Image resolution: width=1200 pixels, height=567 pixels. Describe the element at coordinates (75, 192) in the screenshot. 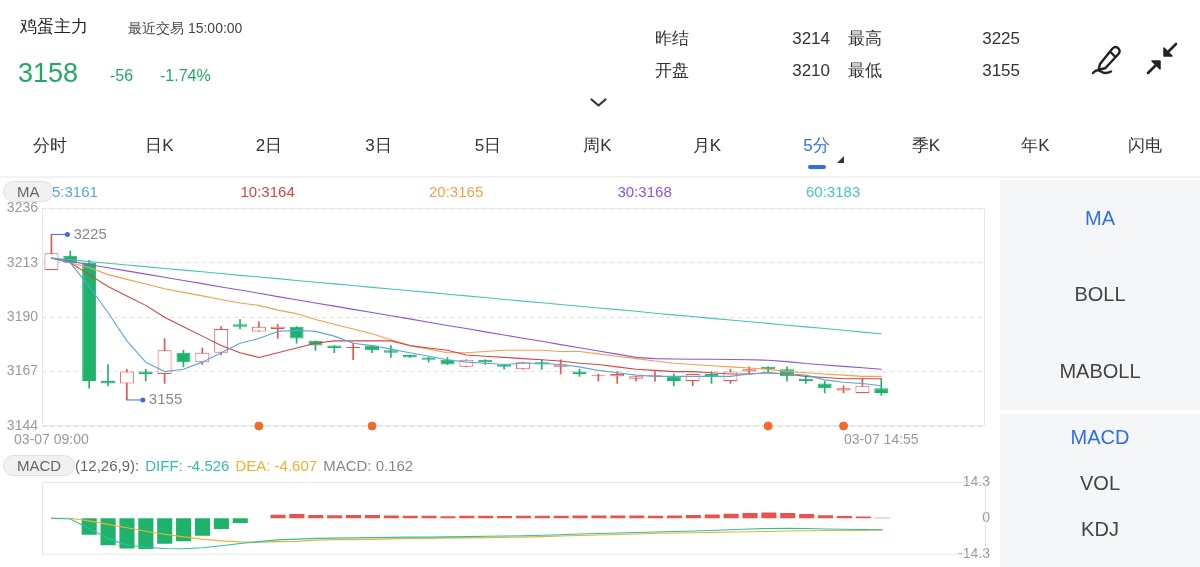

I see `text: 5:3161` at that location.